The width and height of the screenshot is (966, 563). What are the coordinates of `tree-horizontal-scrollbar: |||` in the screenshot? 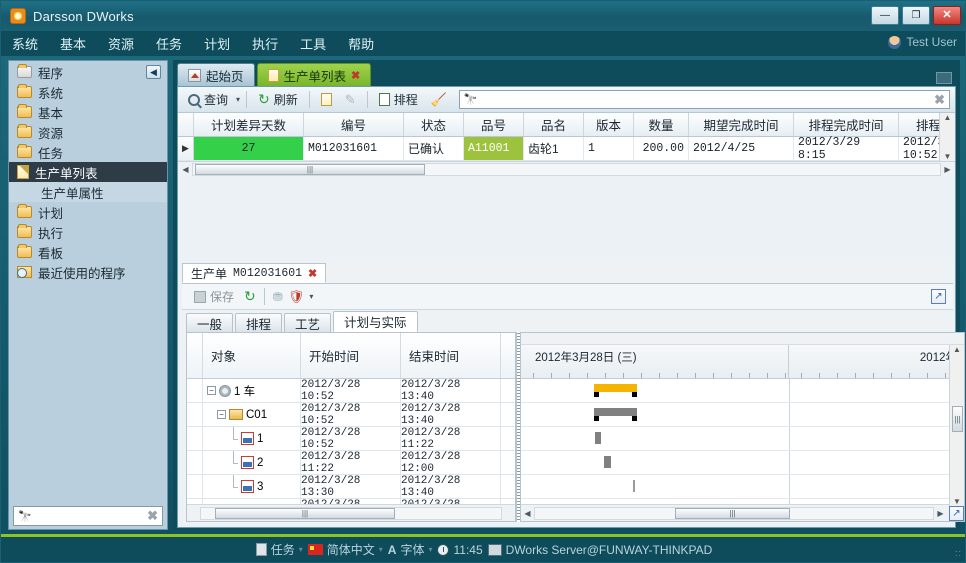 It's located at (351, 512).